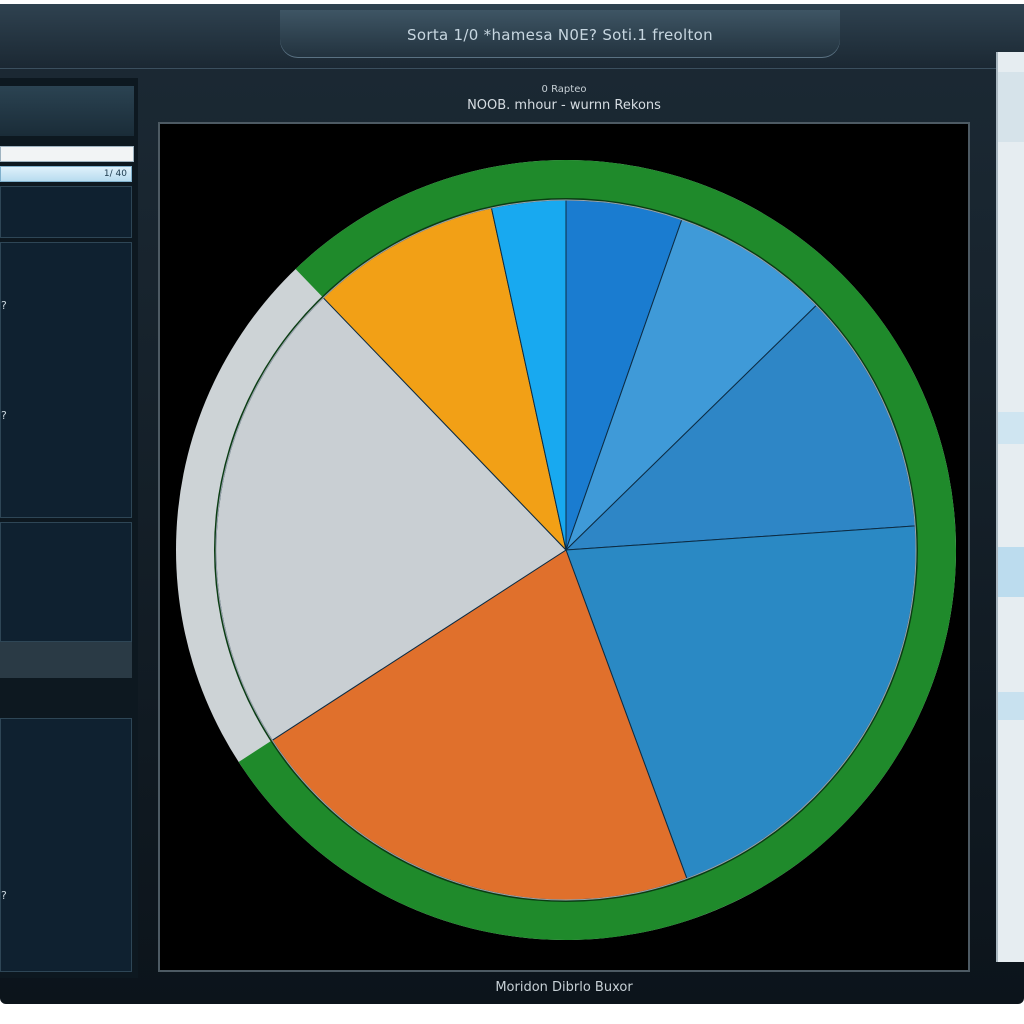  I want to click on filter-input, so click(67, 154).